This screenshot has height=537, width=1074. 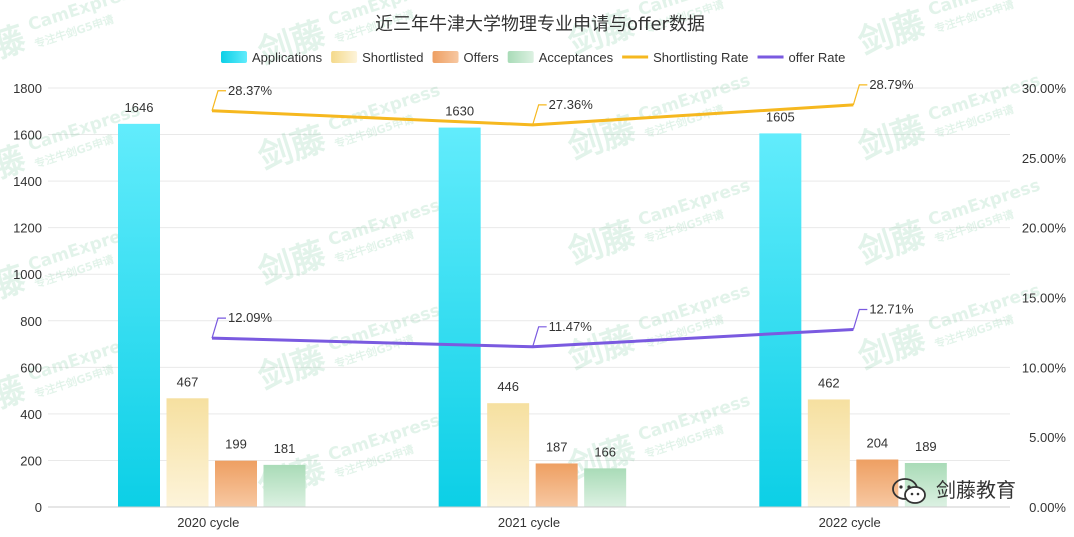 What do you see at coordinates (540, 24) in the screenshot?
I see `chart-title: 近三年牛津大学物理专业申请与offer数据` at bounding box center [540, 24].